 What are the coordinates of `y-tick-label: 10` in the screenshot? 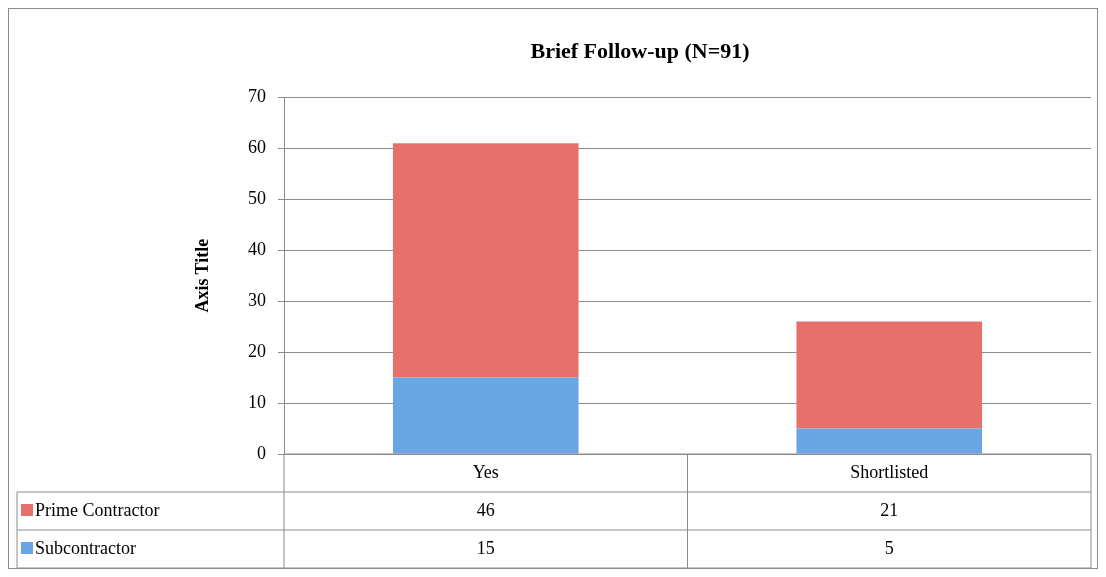 It's located at (257, 401).